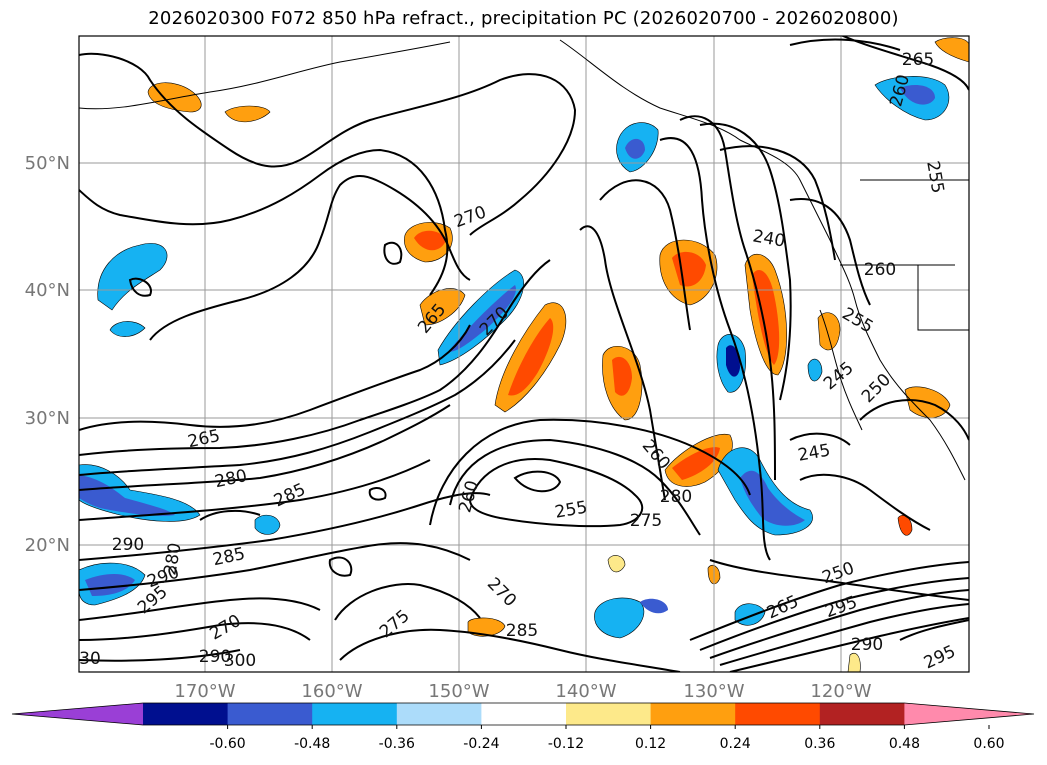 Image resolution: width=1047 pixels, height=765 pixels. Describe the element at coordinates (481, 744) in the screenshot. I see `colorbar-tick-label: -0.24` at that location.